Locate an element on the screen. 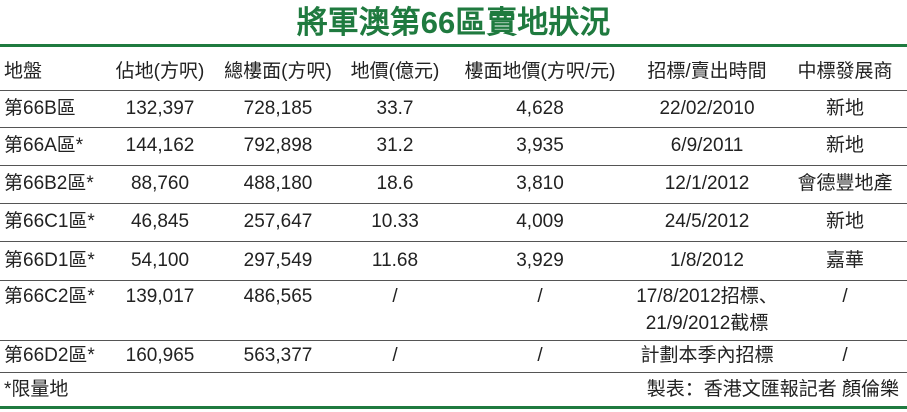  header-cell: 樓面地價(方呎/元) is located at coordinates (540, 71).